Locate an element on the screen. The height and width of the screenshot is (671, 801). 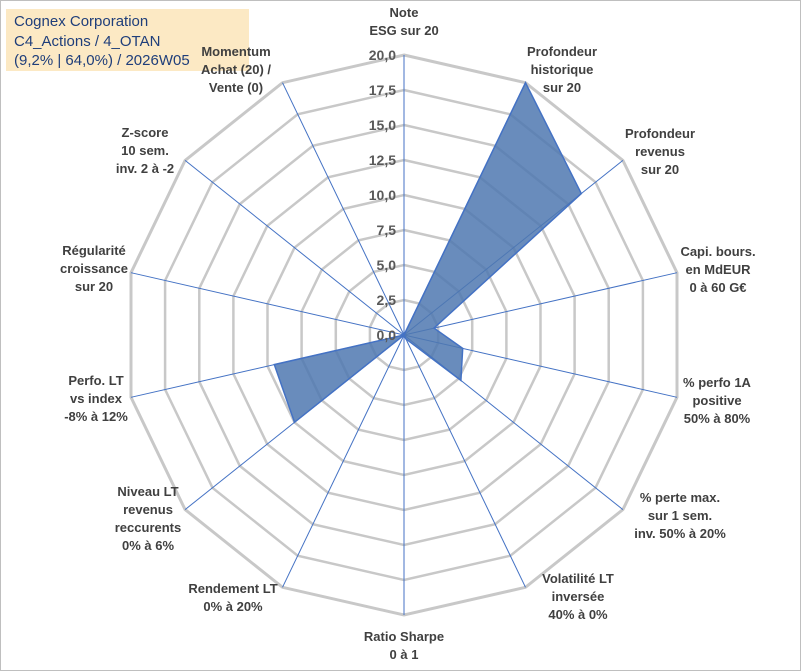
axis-label-11: Régularité croissance sur 20 is located at coordinates (94, 268).